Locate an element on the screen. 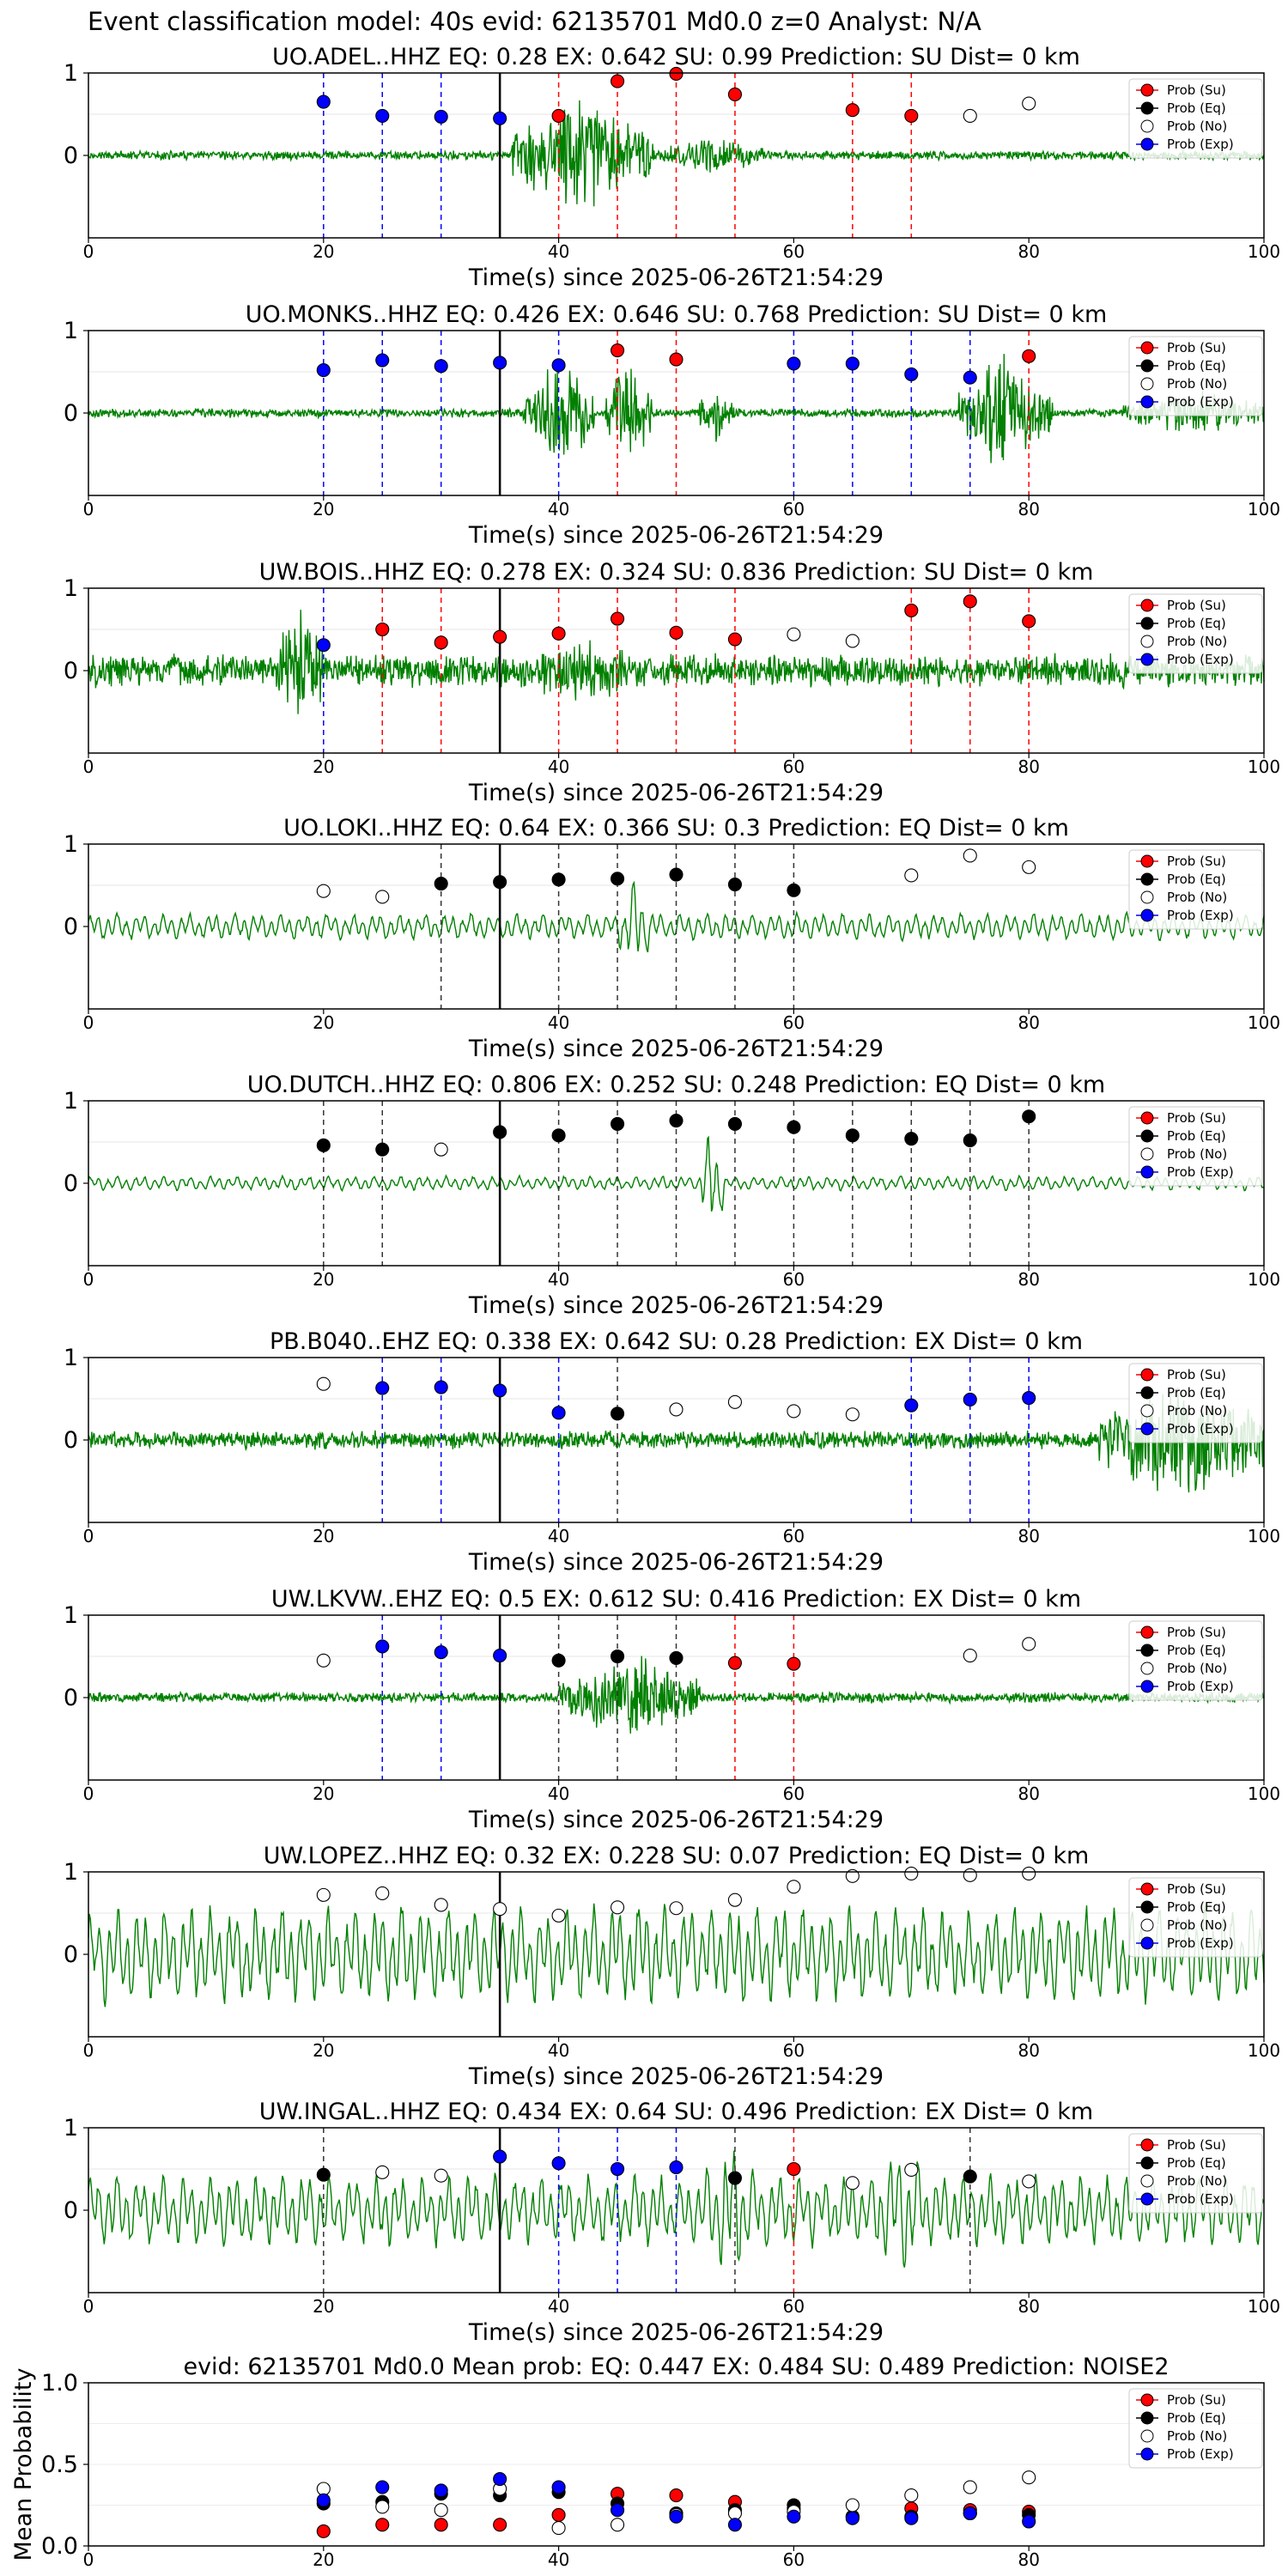 Image resolution: width=1288 pixels, height=2576 pixels. waveform-trace is located at coordinates (676, 153).